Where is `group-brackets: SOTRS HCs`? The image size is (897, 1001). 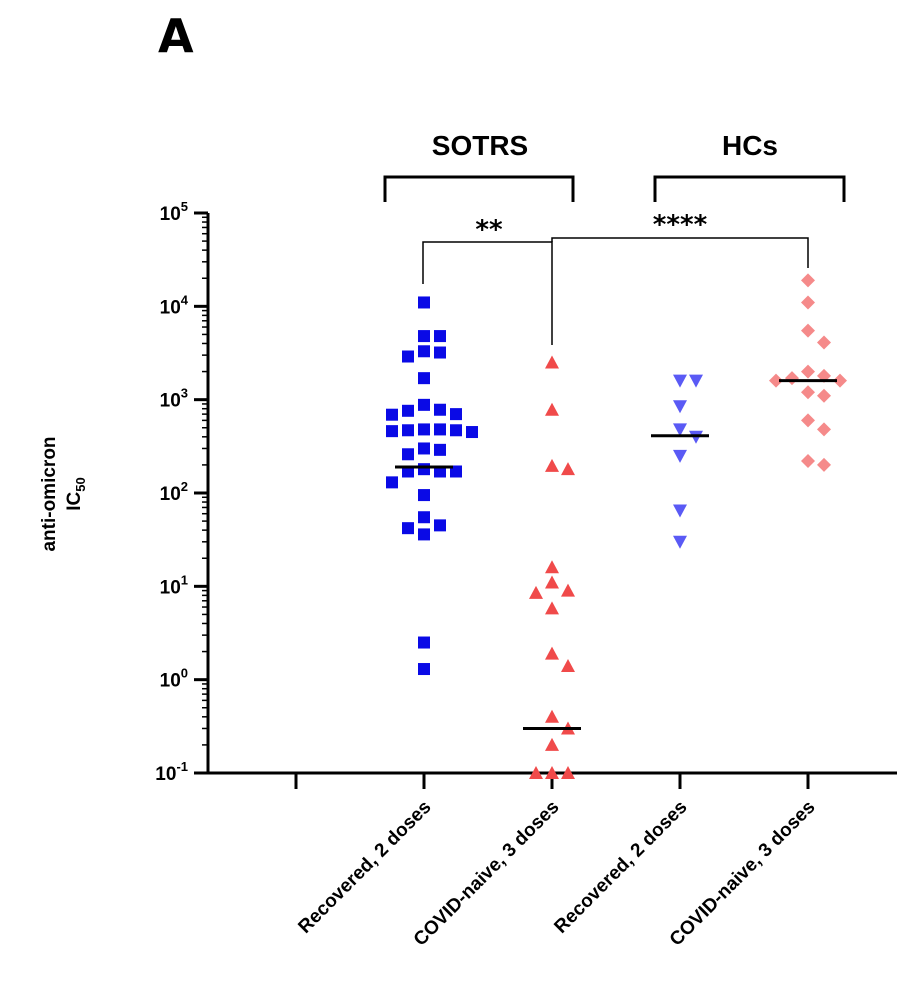 group-brackets: SOTRS HCs is located at coordinates (614, 166).